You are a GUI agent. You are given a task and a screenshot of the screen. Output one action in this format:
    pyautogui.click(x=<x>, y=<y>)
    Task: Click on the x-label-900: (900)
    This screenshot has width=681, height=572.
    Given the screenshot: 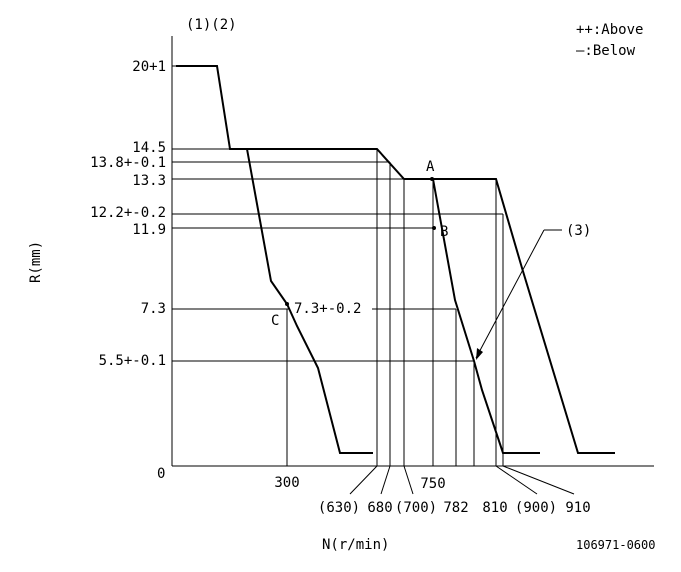 What is the action you would take?
    pyautogui.click(x=536, y=508)
    